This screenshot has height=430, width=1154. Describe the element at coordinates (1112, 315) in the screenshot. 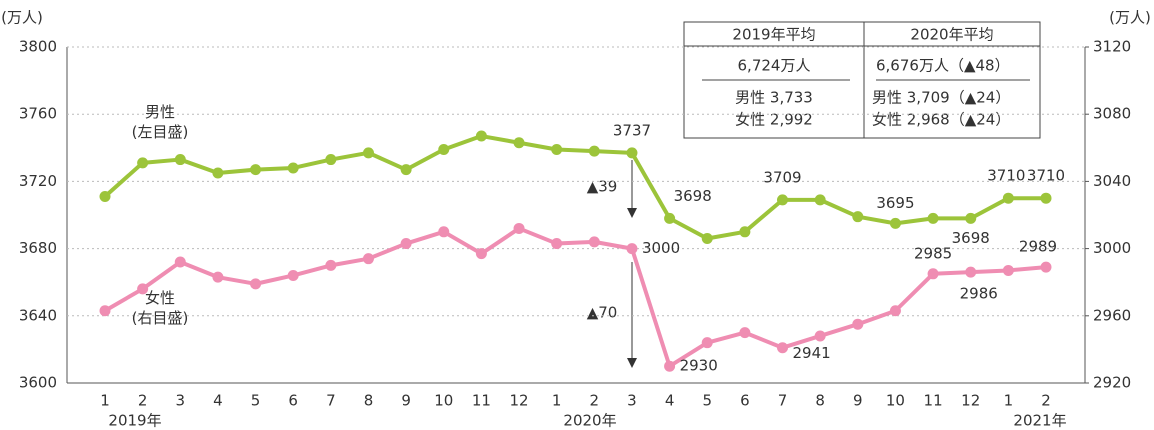

I see `y2-tick-label: 2960` at that location.